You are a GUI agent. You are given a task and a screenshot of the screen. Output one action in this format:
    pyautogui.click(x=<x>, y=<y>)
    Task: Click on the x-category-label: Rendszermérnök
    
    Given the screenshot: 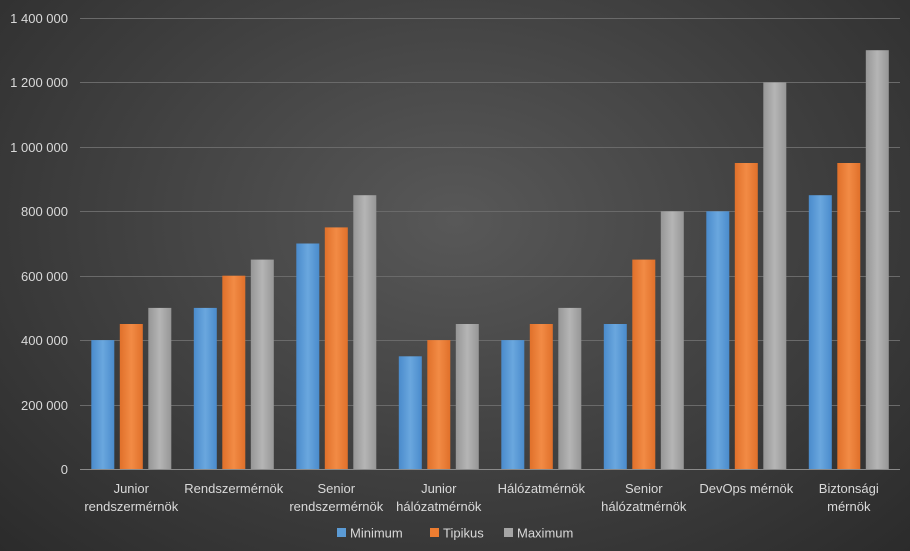 What is the action you would take?
    pyautogui.click(x=233, y=488)
    